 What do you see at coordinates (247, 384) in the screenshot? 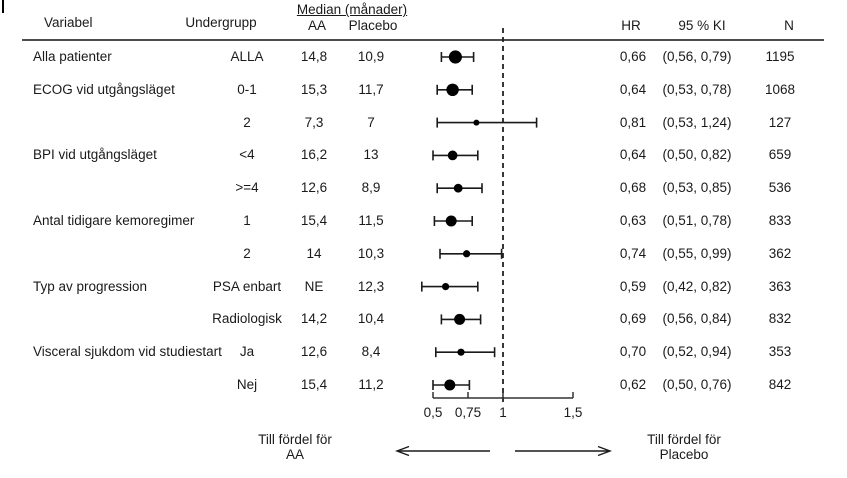
I see `cell-subgroup: Nej` at bounding box center [247, 384].